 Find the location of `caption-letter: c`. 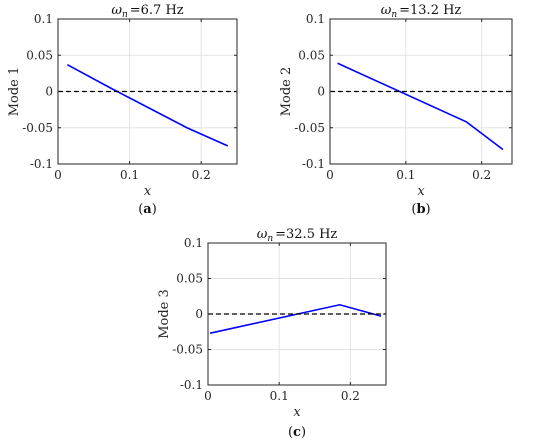

caption-letter: c is located at coordinates (297, 432).